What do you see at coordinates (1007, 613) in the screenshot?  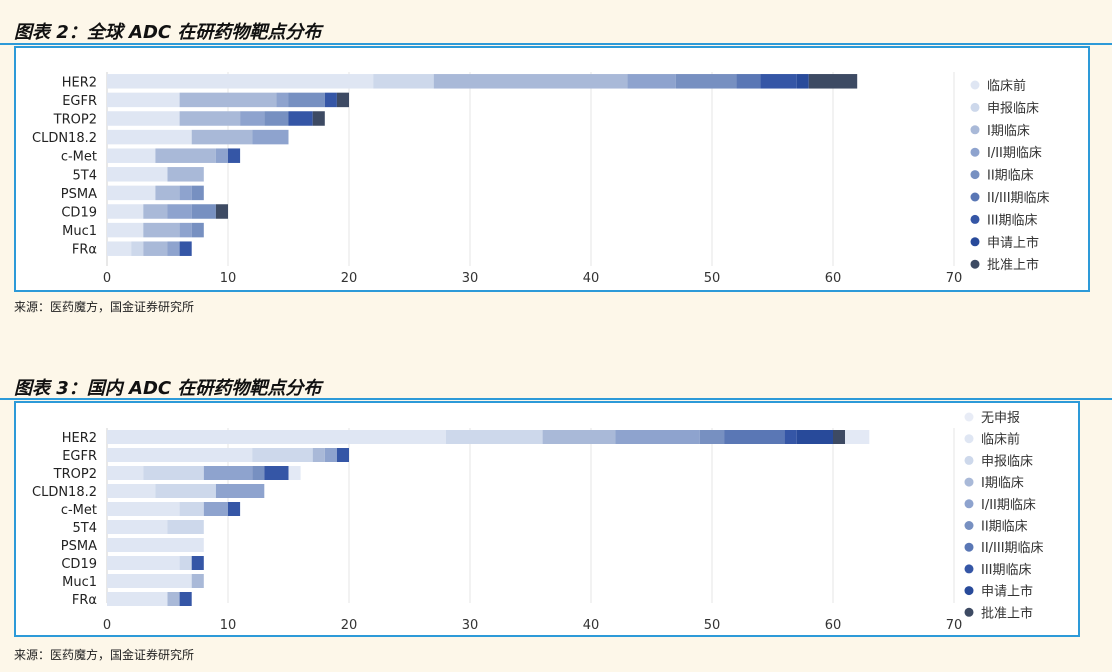 I see `legend-label: 批准上市` at bounding box center [1007, 613].